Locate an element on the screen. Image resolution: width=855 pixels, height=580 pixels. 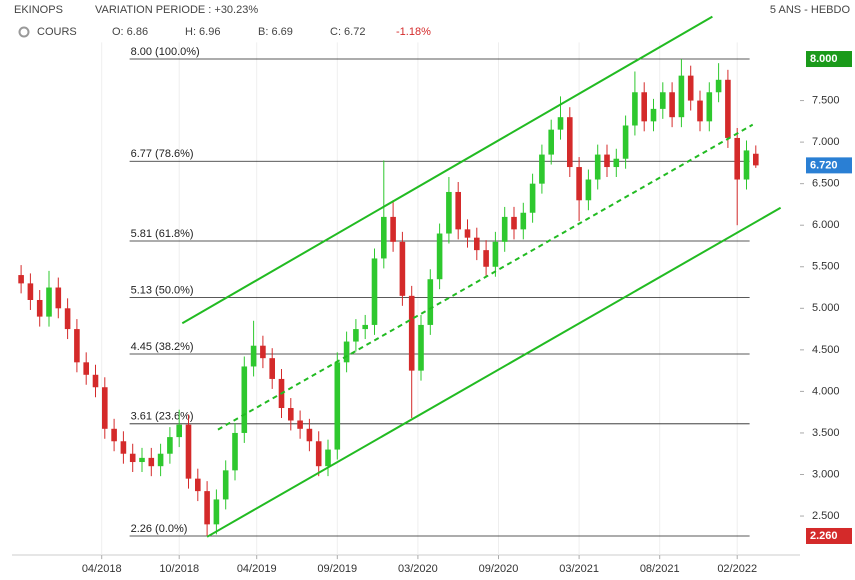
x-tick-label: 04/2019 is located at coordinates (257, 569).